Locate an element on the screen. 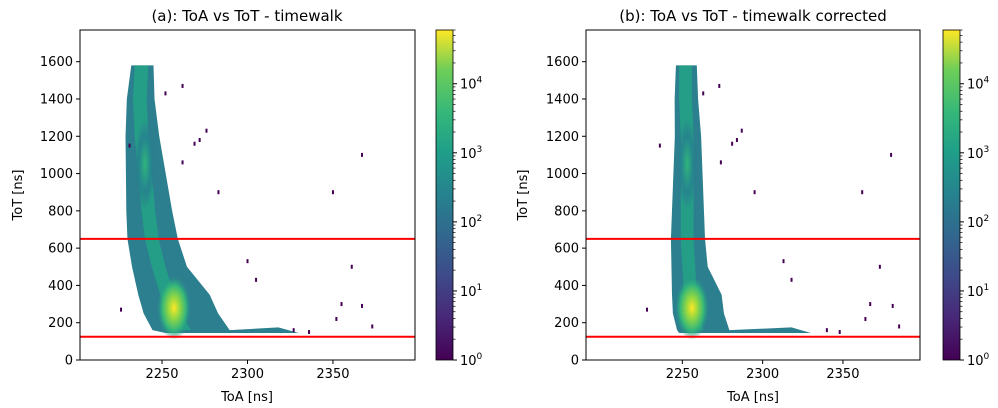 The height and width of the screenshot is (408, 998). xlabel-a: ToA [ns] is located at coordinates (246, 397).